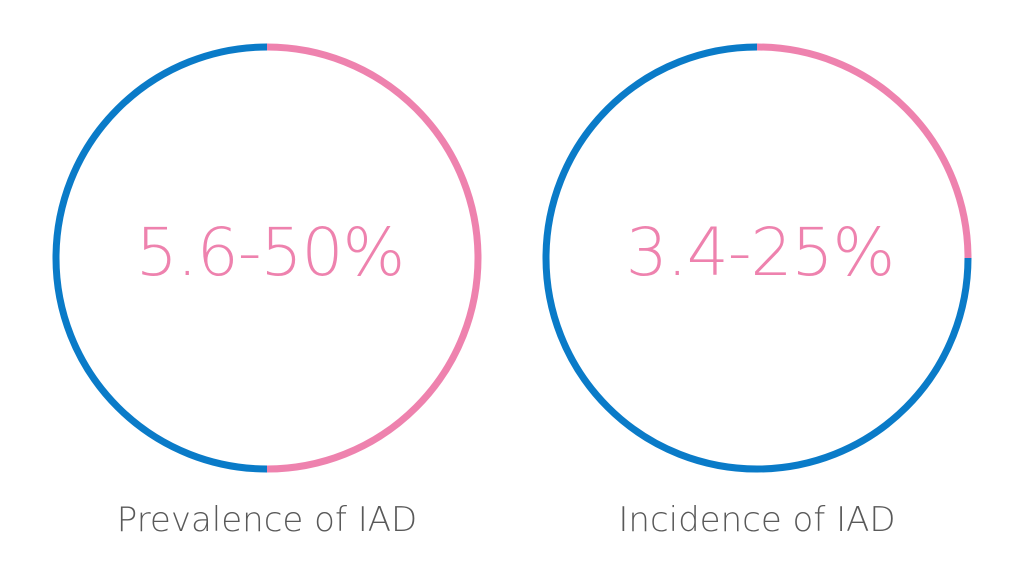 This screenshot has height=576, width=1024. Describe the element at coordinates (760, 252) in the screenshot. I see `incidence-value-label: 3.4-25%` at that location.